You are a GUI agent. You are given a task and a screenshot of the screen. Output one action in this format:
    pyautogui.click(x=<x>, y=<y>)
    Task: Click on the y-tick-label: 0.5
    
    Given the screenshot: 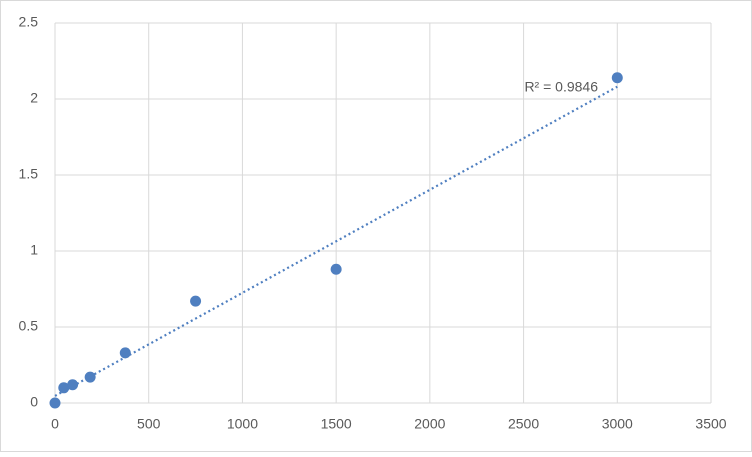 What is the action you would take?
    pyautogui.click(x=29, y=326)
    